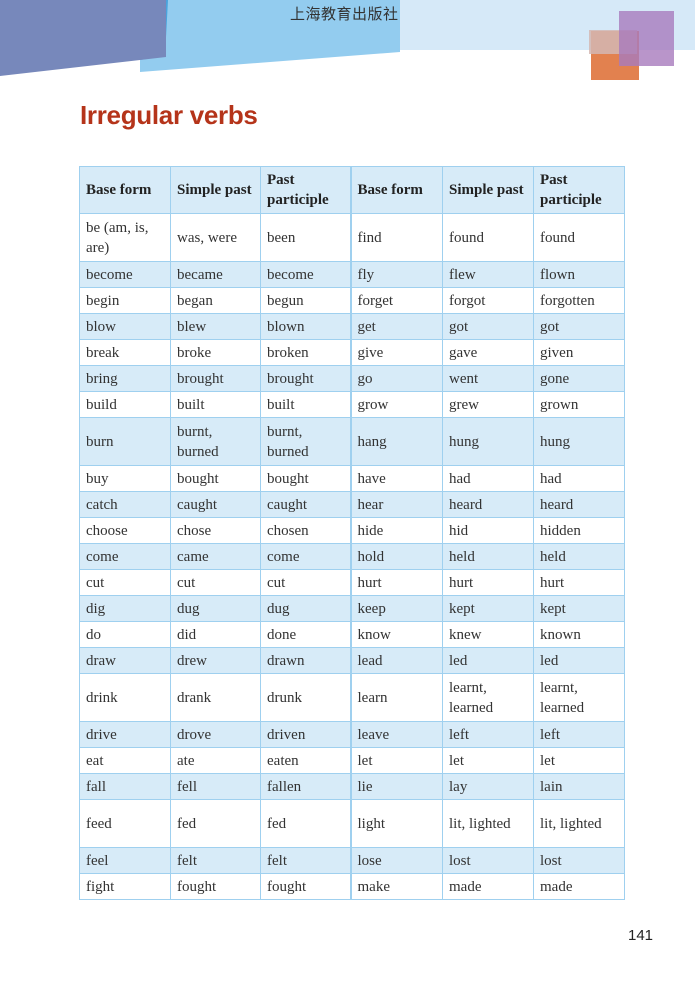  Describe the element at coordinates (125, 478) in the screenshot. I see `table-cell: buy` at that location.